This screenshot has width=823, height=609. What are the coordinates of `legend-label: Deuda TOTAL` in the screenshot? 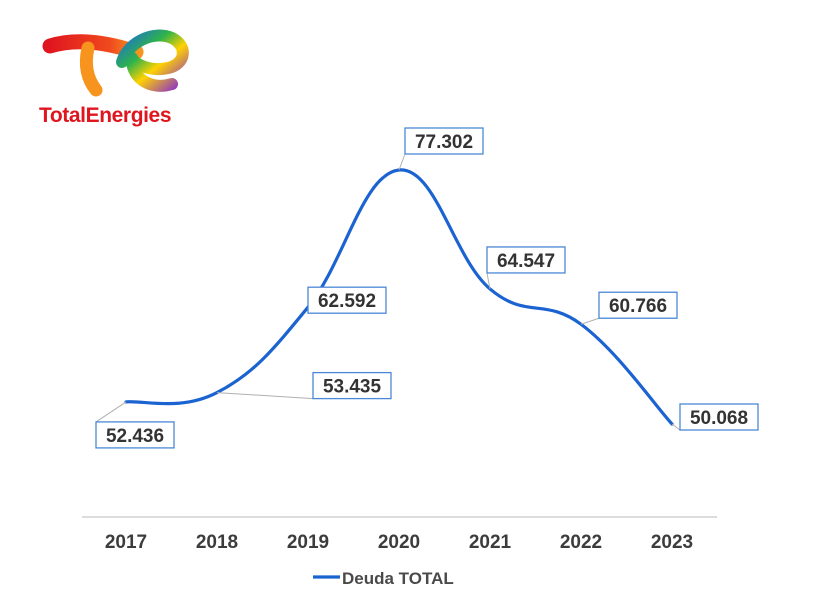 It's located at (398, 578).